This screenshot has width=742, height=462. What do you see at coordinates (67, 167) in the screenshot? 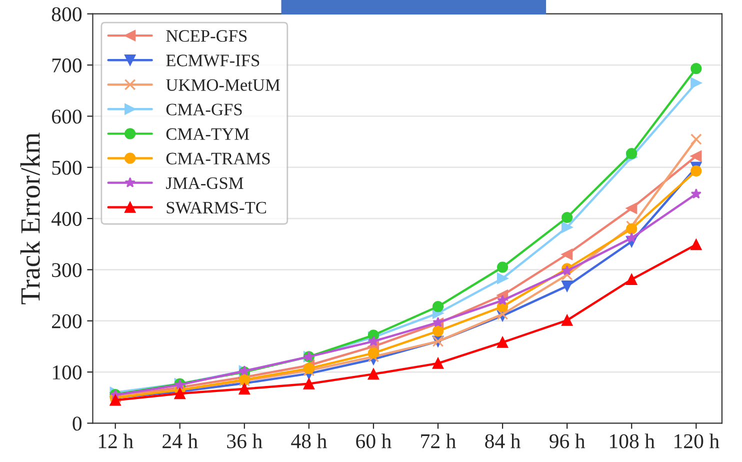
I see `y-tick-label: 500` at bounding box center [67, 167].